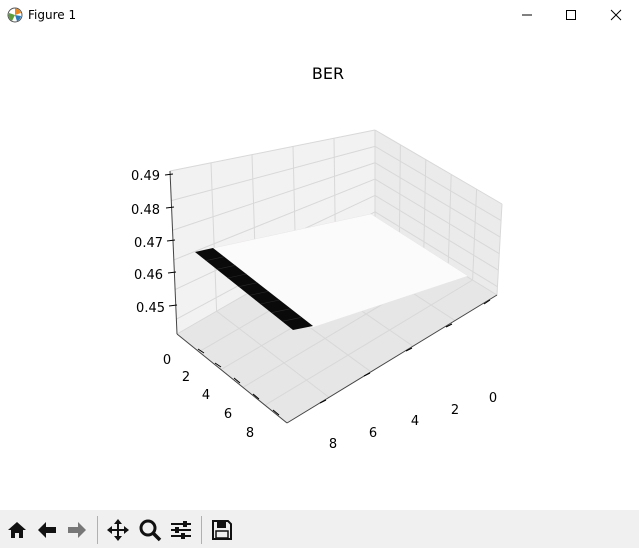 The image size is (639, 548). I want to click on y-tick: 0, so click(184, 358).